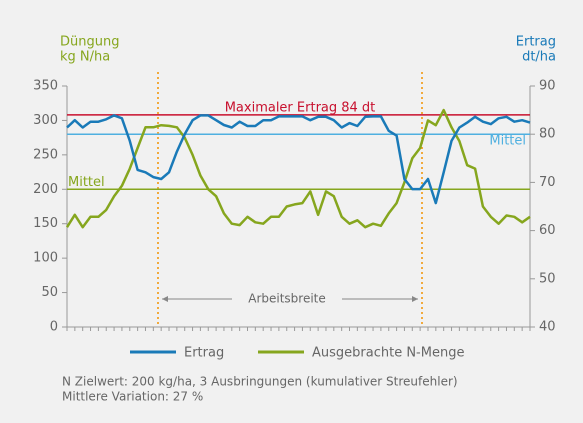  What do you see at coordinates (45, 258) in the screenshot?
I see `y-tick-label: 100` at bounding box center [45, 258].